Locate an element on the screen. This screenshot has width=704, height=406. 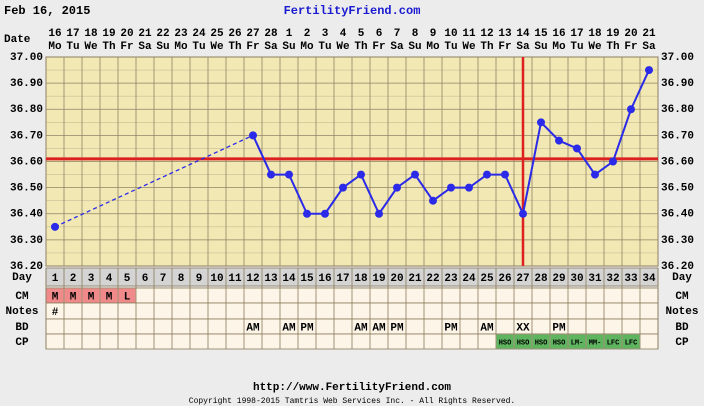
y-tick-label: 36.20 is located at coordinates (26, 267).